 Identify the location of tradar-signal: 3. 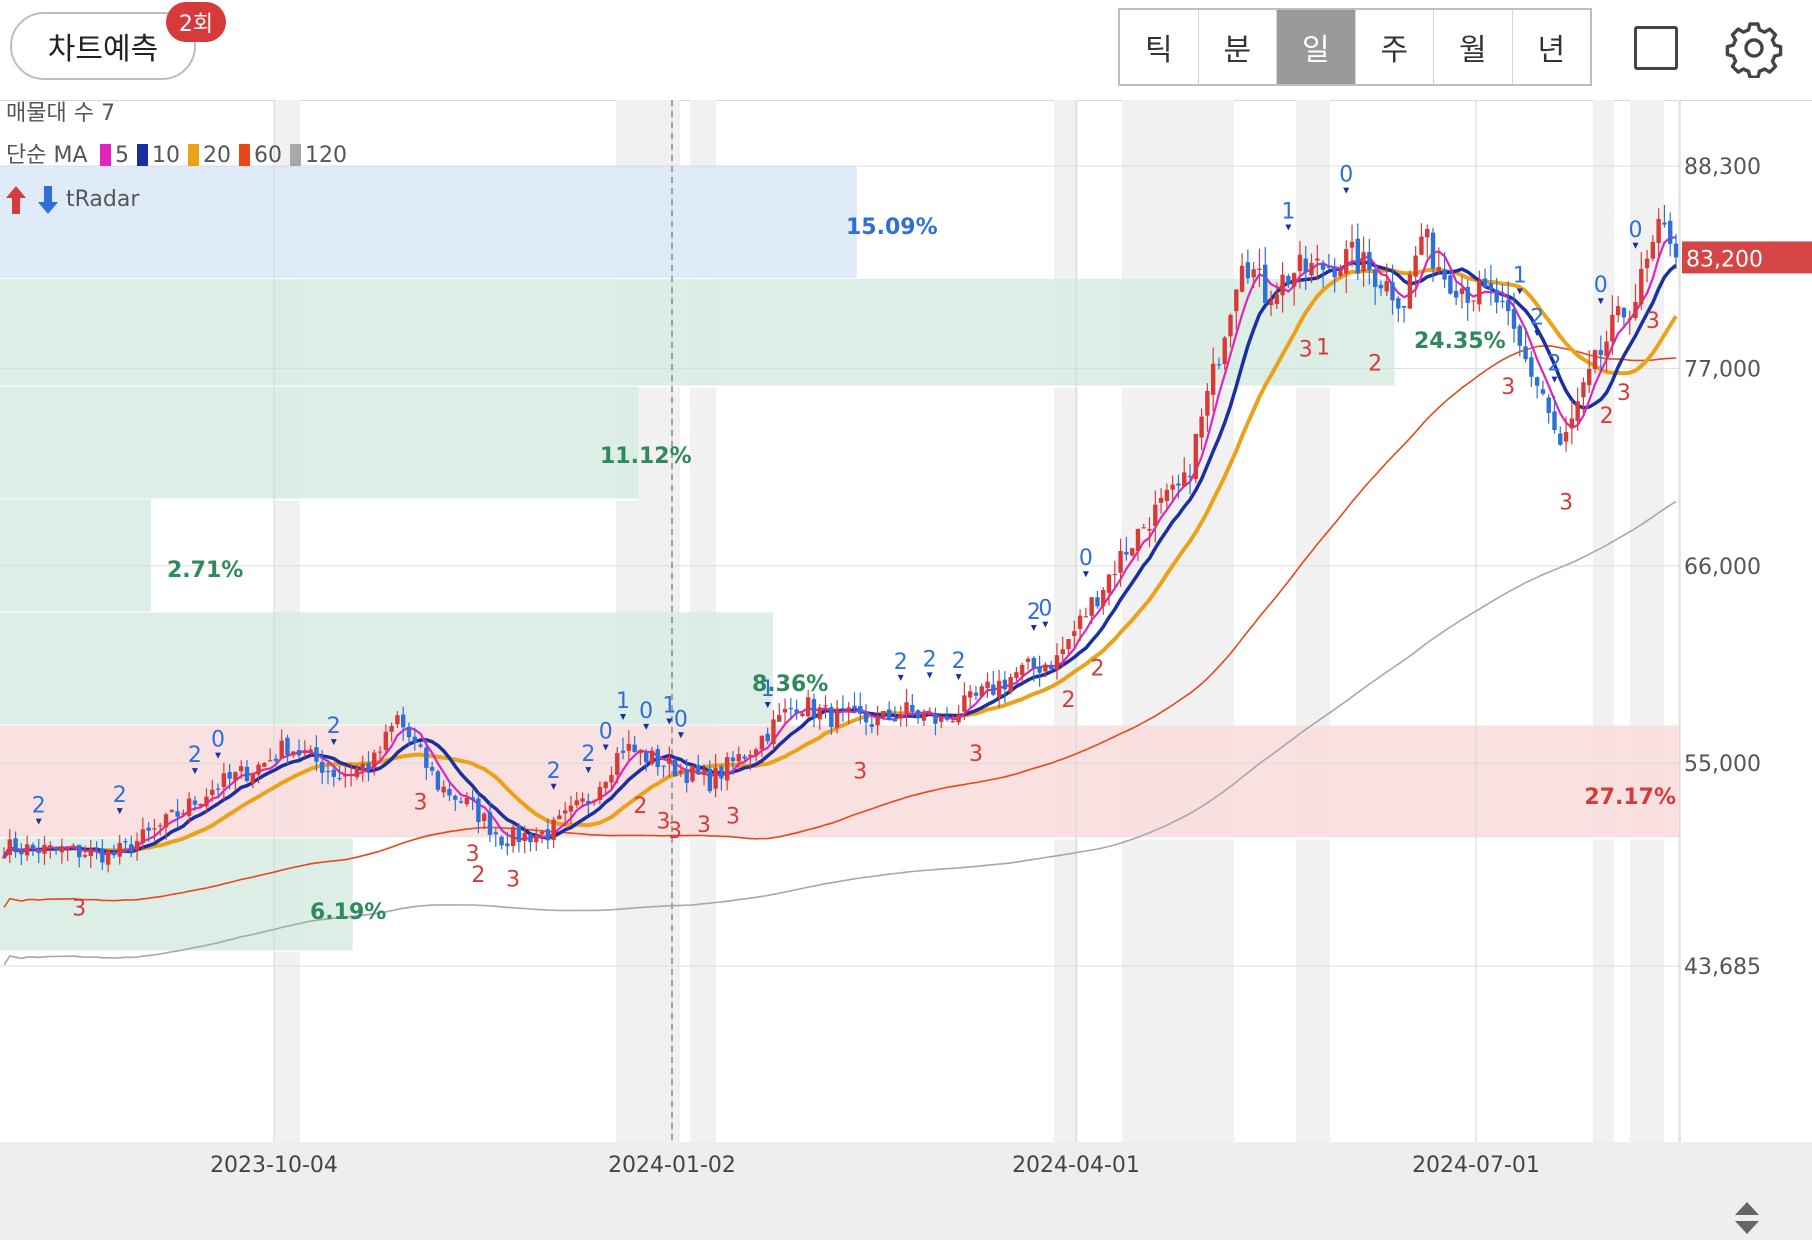
(1306, 350).